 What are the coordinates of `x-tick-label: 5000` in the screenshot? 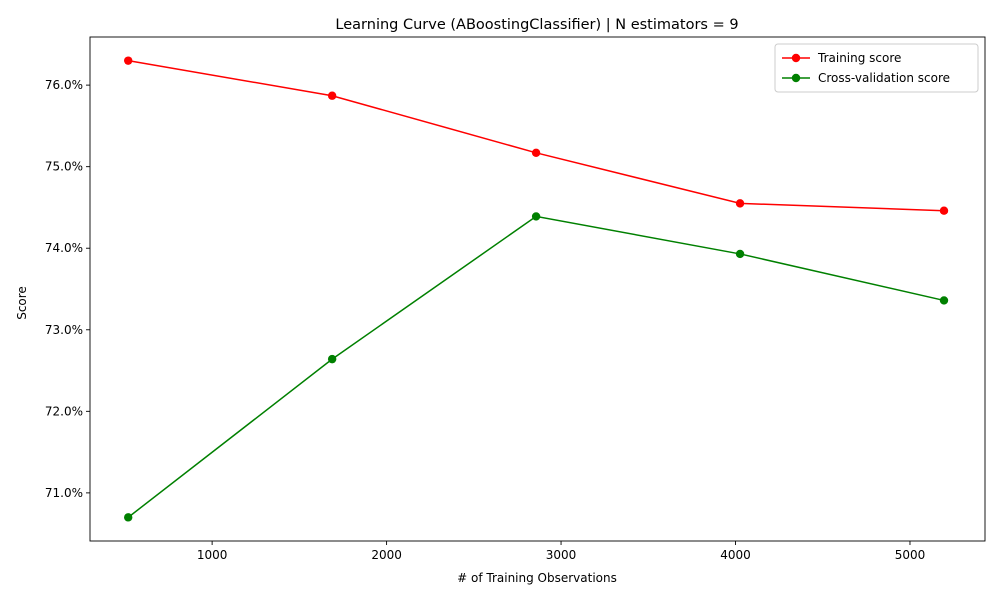 It's located at (910, 555).